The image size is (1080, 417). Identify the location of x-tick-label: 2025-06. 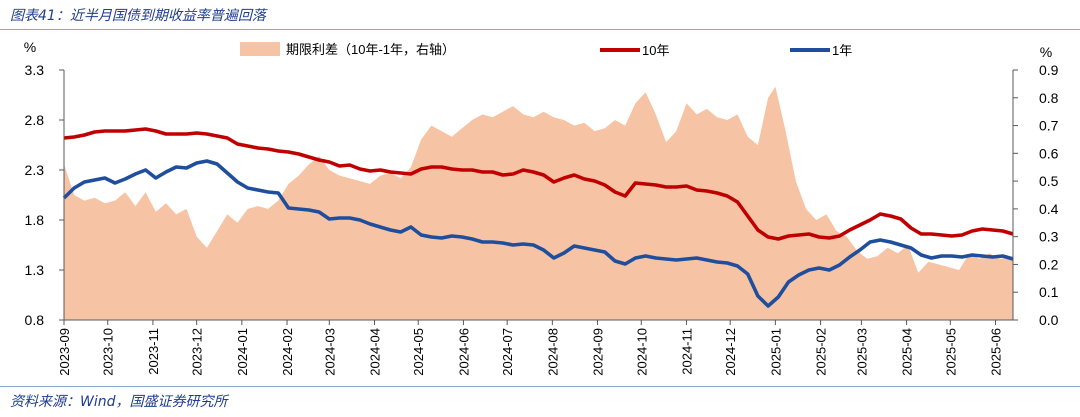
(996, 352).